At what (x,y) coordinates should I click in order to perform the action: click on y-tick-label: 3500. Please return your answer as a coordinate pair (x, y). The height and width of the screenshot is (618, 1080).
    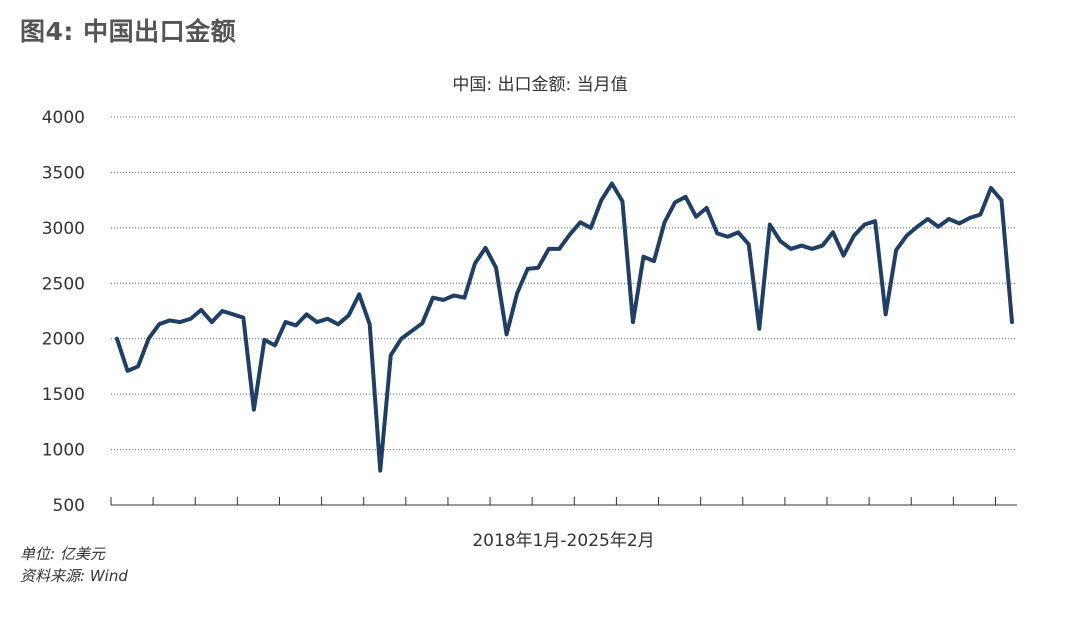
    Looking at the image, I should click on (63, 173).